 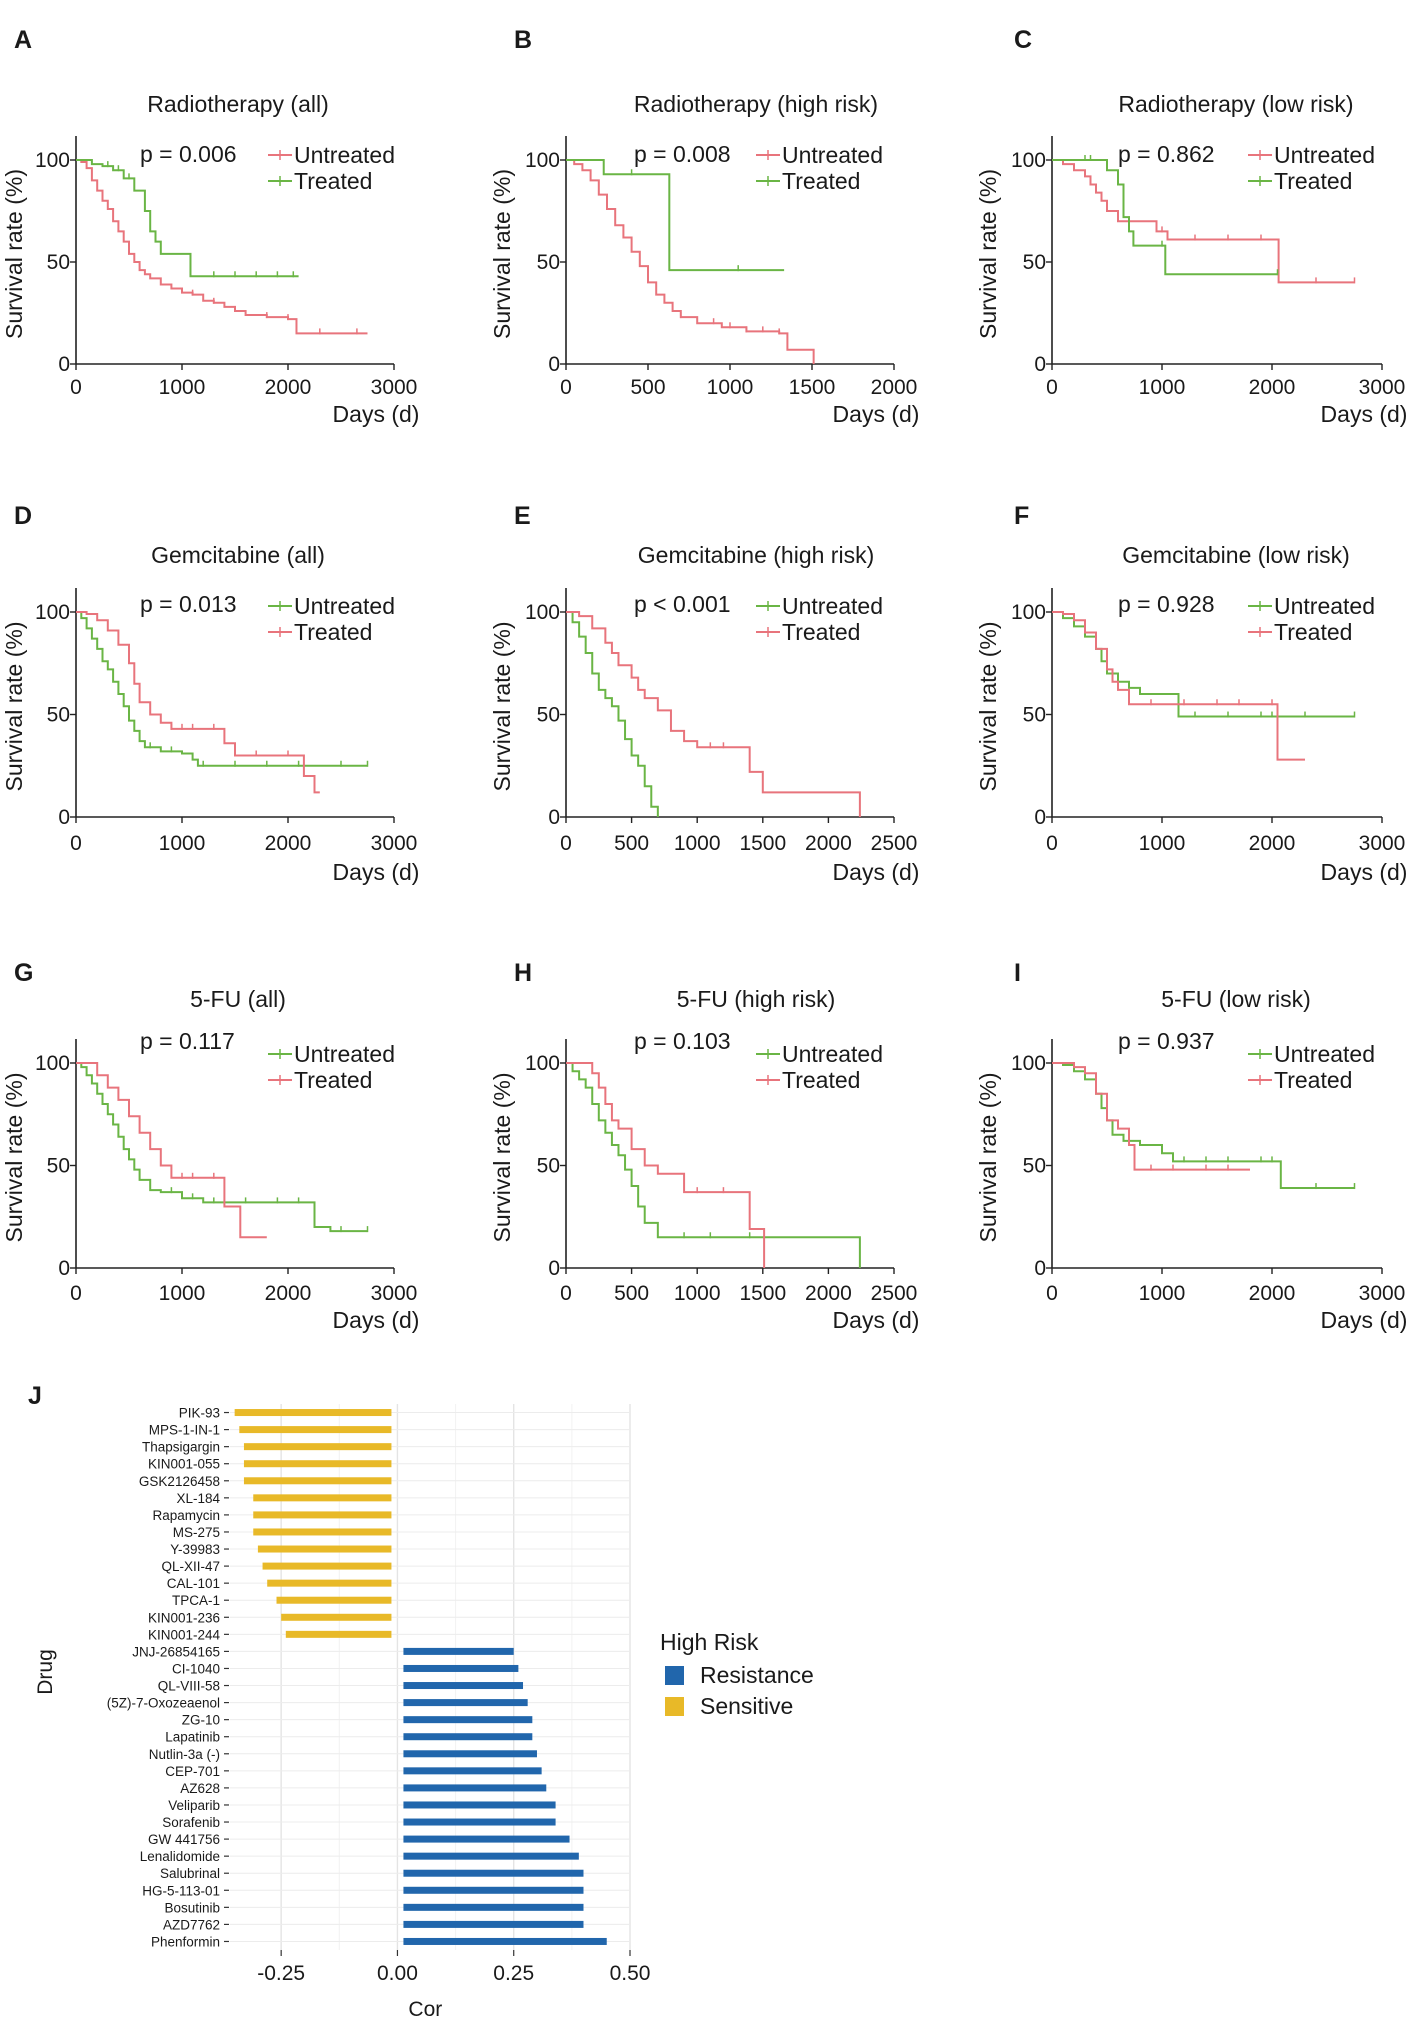 I want to click on drug-label: Sorafenib, so click(x=191, y=1822).